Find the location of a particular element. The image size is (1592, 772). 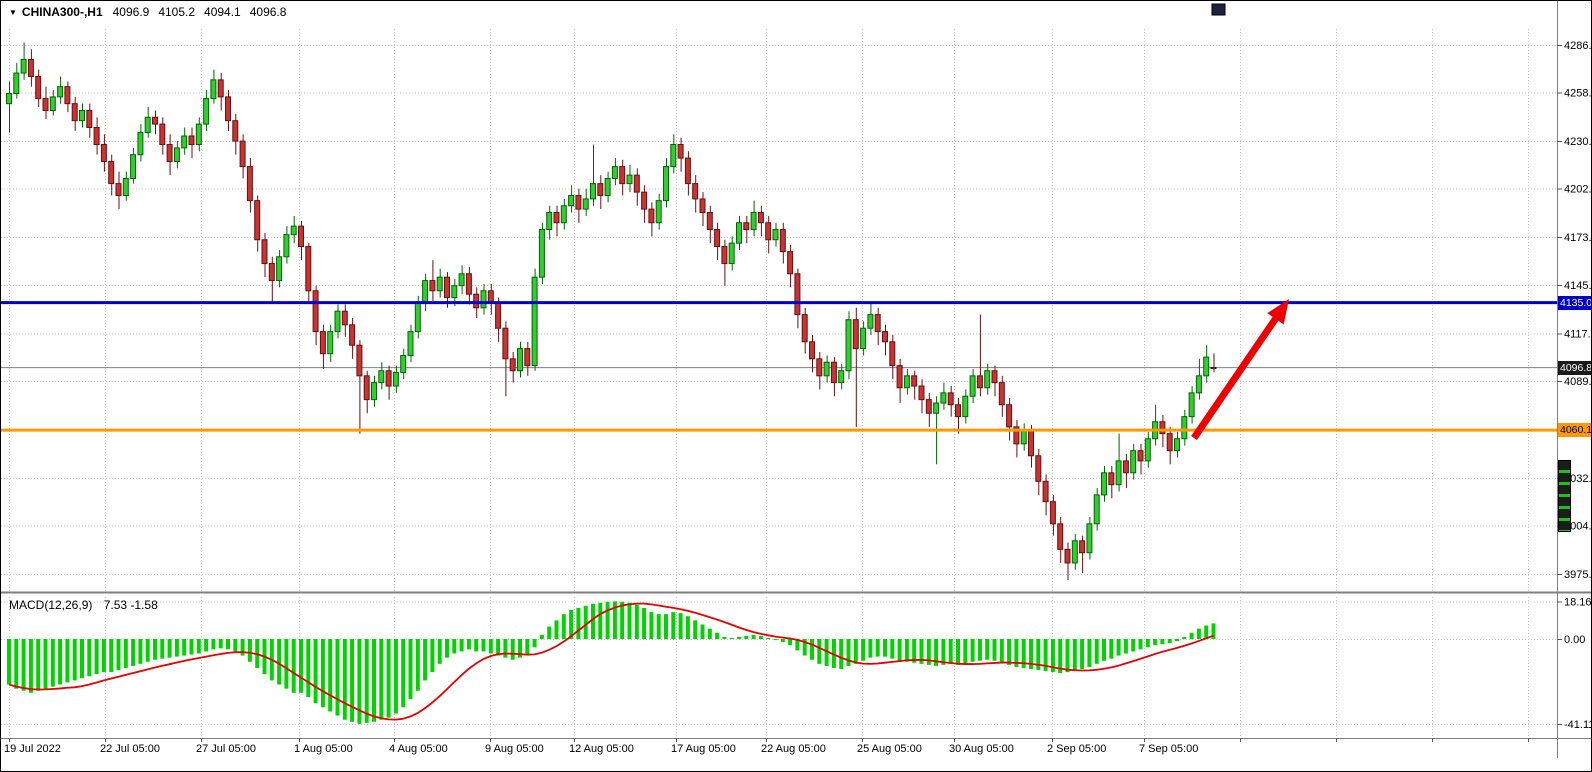

chart-shift-marker is located at coordinates (1218, 9).